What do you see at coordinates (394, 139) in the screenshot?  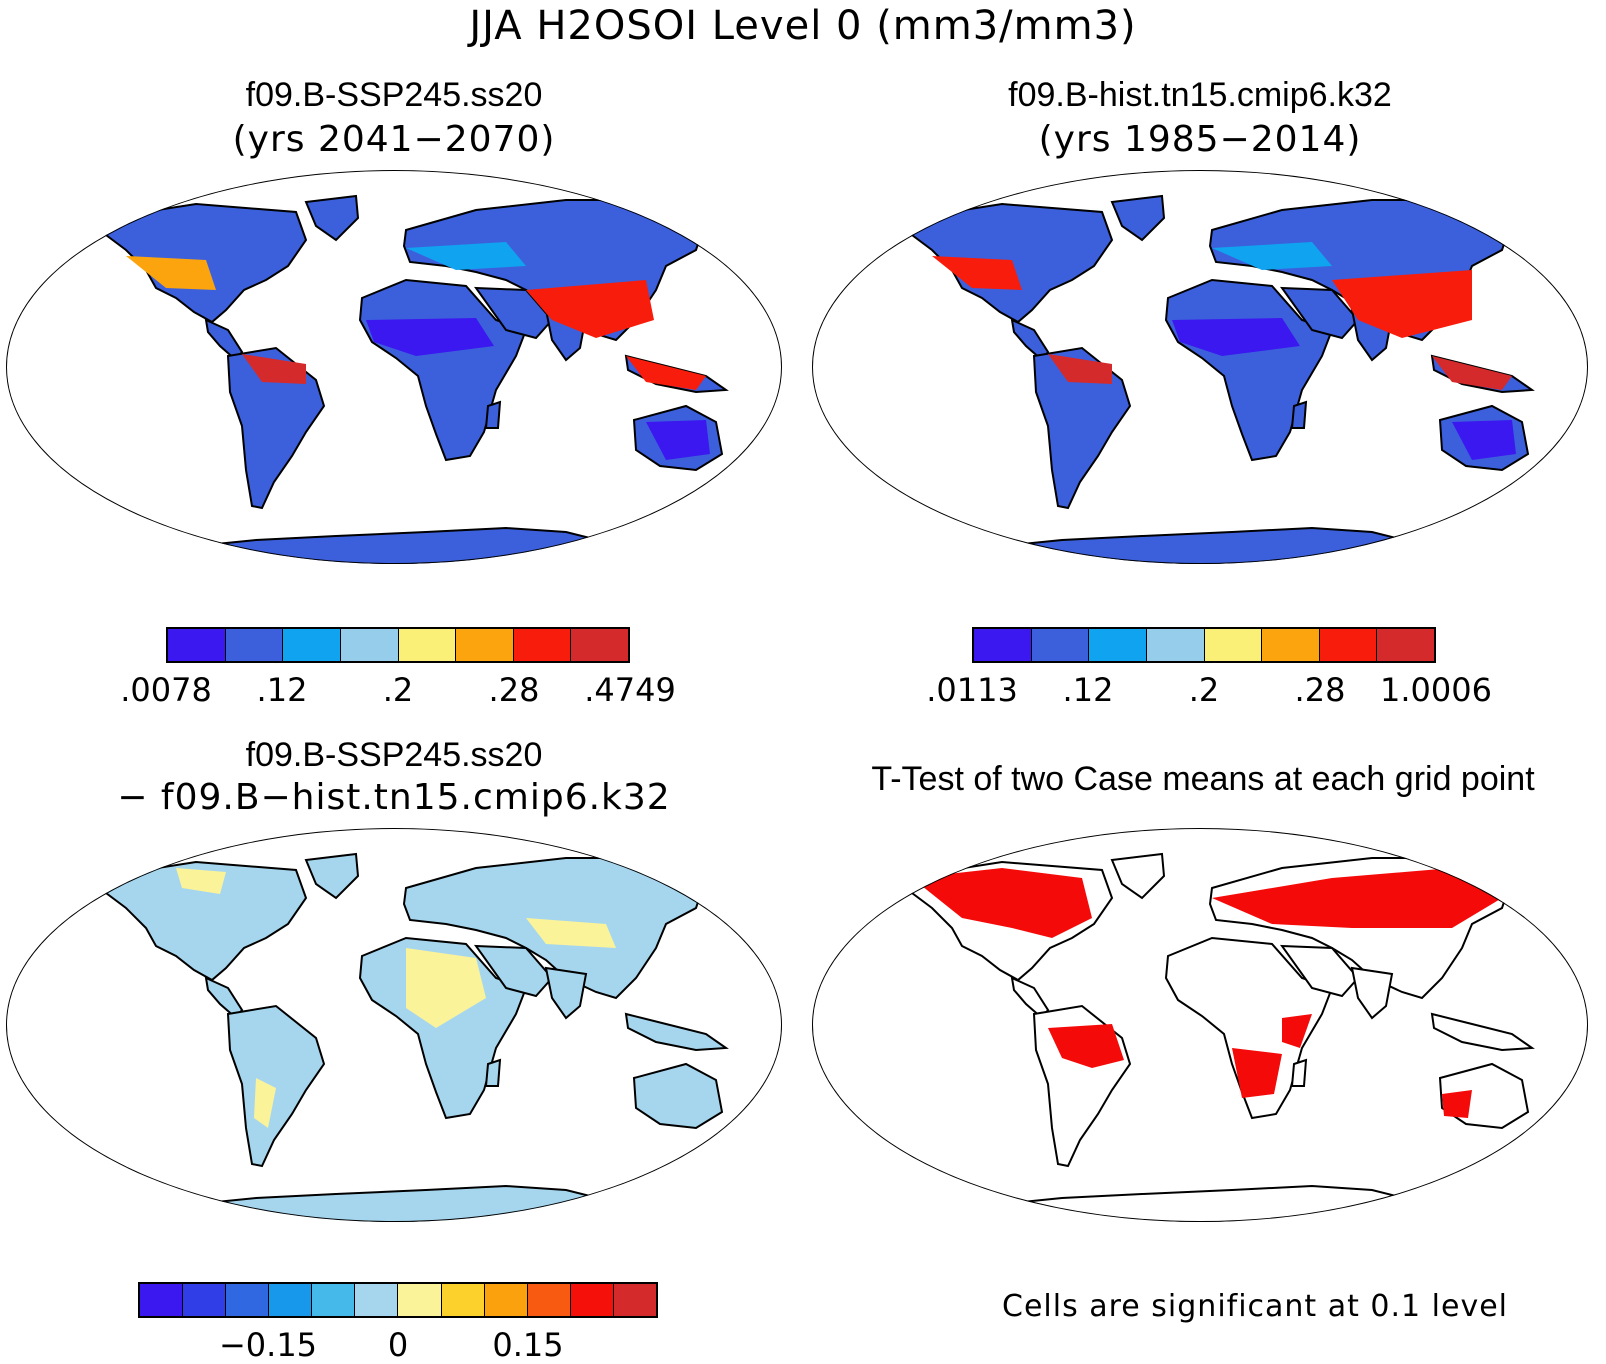 I see `panel-a-years: (yrs 2041−2070)` at bounding box center [394, 139].